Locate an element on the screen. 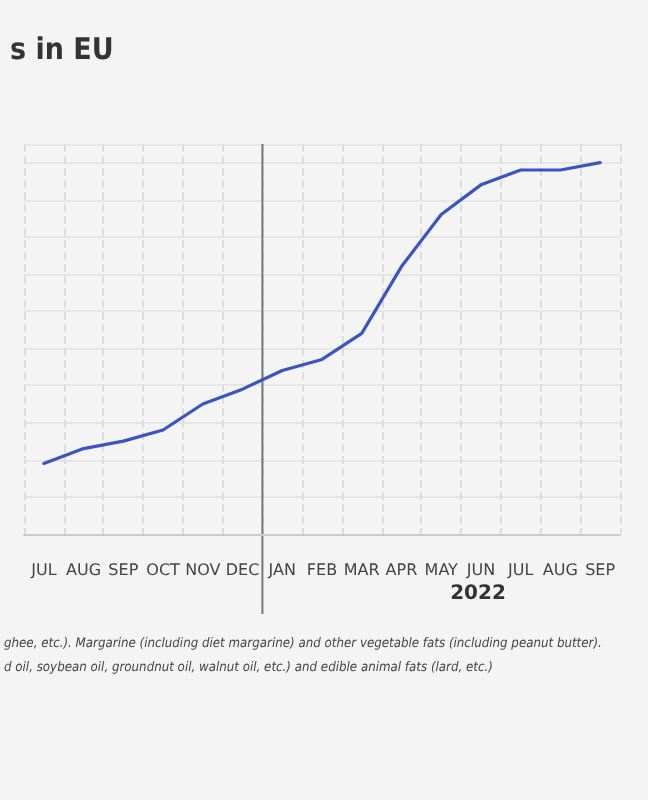 Image resolution: width=648 pixels, height=800 pixels. x-tick-label: MAR is located at coordinates (362, 570).